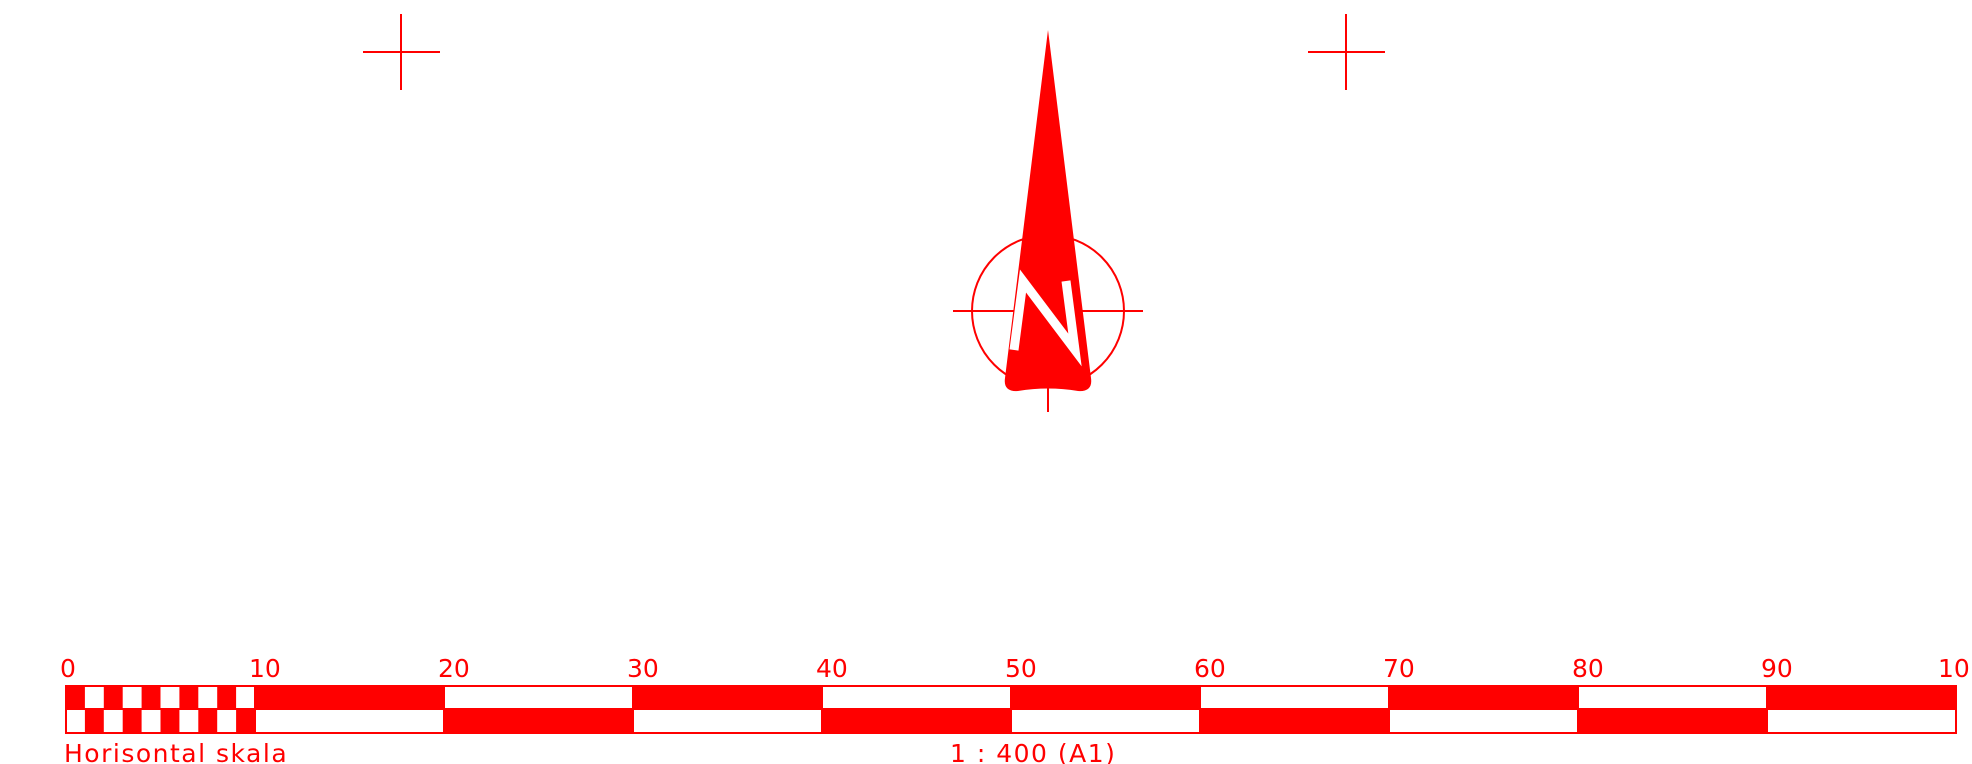 This screenshot has width=1972, height=764. I want to click on scale-tick-label: 60, so click(1210, 668).